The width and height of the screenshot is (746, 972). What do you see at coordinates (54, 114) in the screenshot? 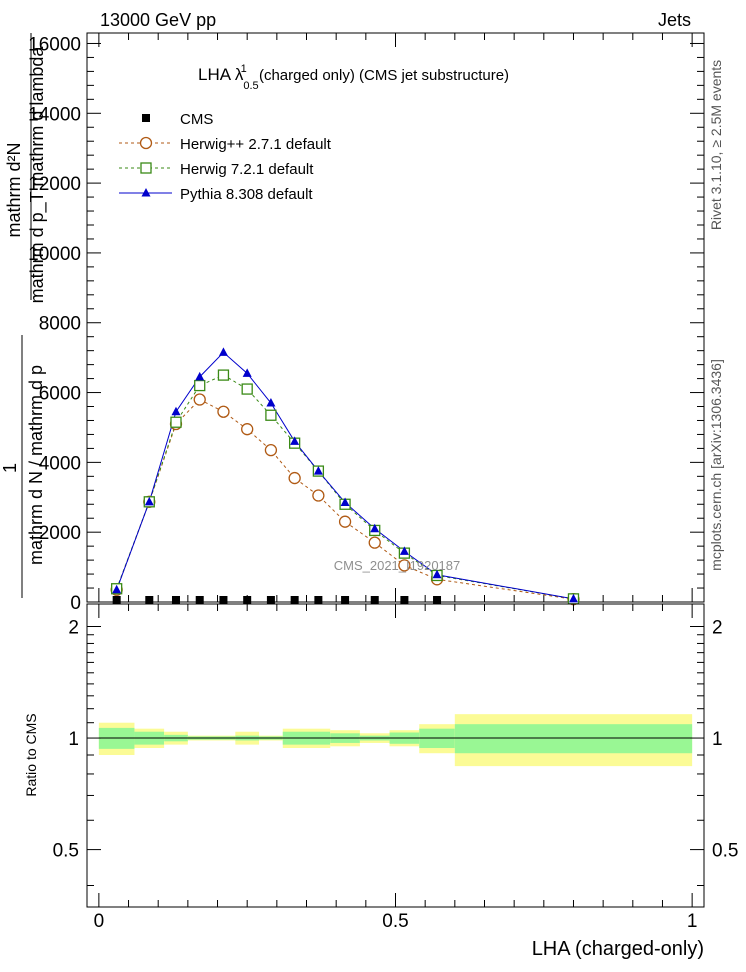
I see `y-tick-label: 14000` at bounding box center [54, 114].